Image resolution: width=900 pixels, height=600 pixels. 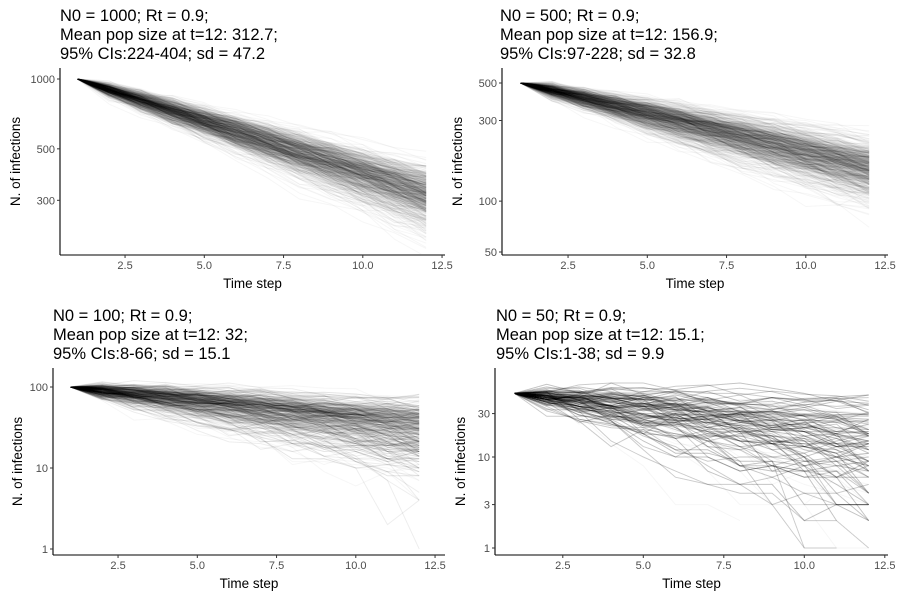 What do you see at coordinates (141, 354) in the screenshot?
I see `panel-title-line: 95% CIs:8-66; sd = 15.1` at bounding box center [141, 354].